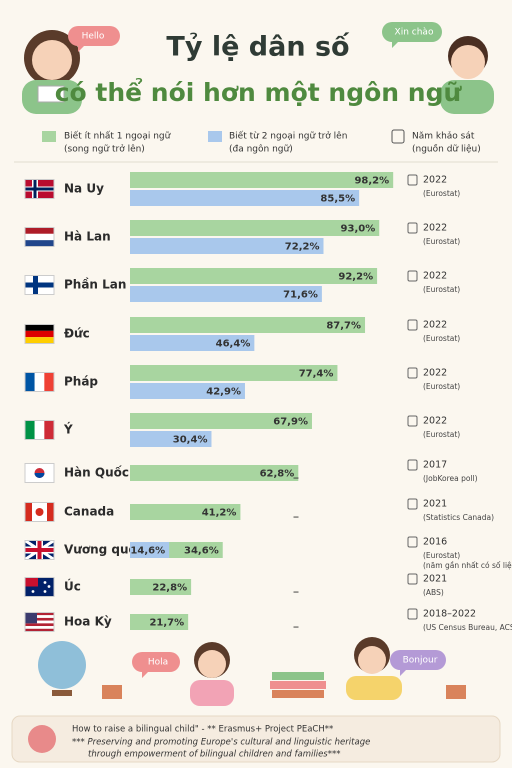 This screenshot has width=512, height=768. I want to click on value-label: 34,6%, so click(201, 551).